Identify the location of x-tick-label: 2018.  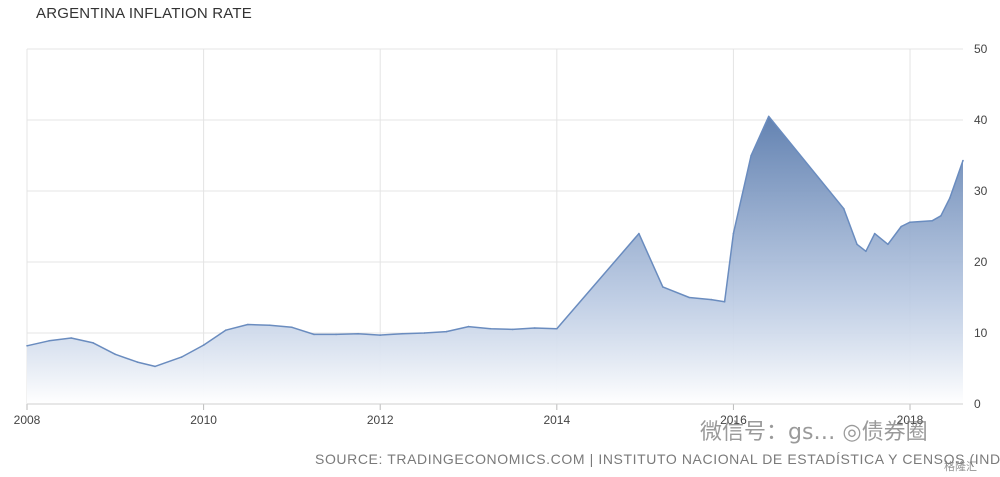
(910, 420).